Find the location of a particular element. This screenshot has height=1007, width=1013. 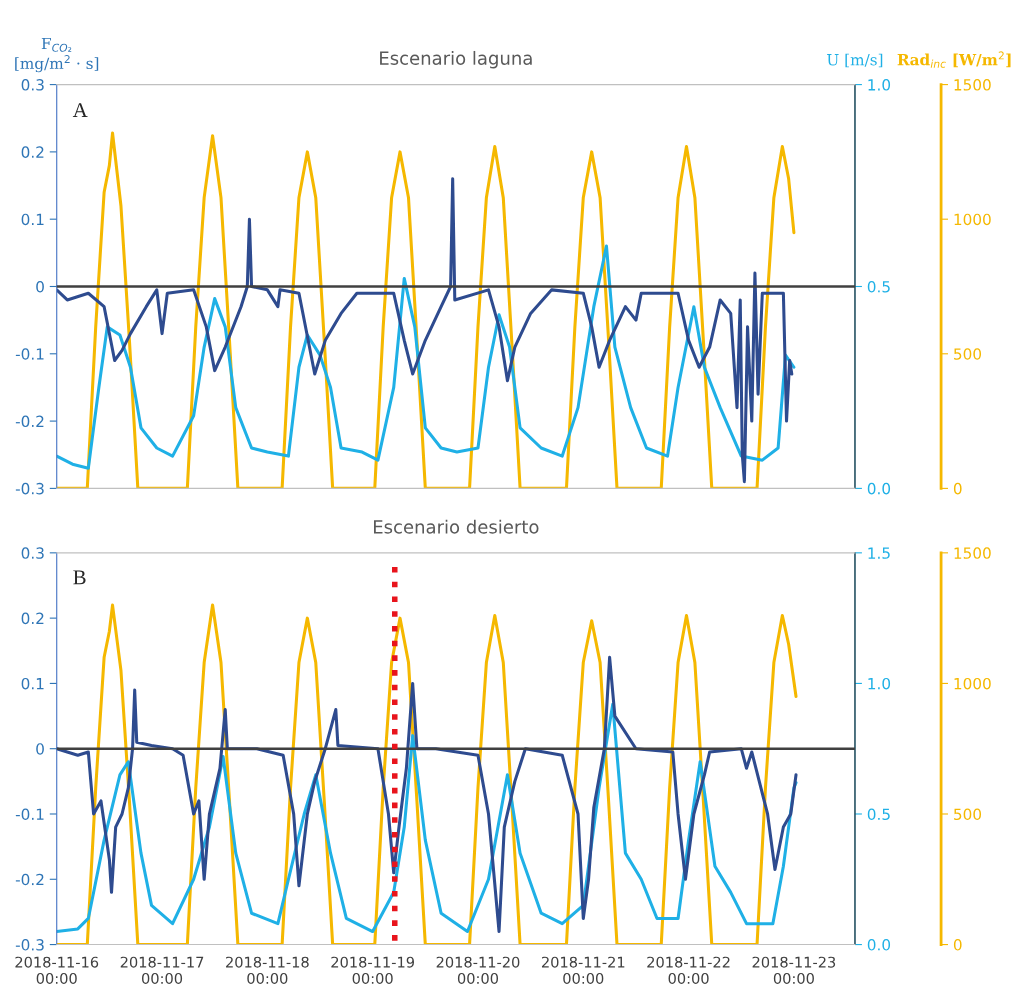

y2-tick-label: 1.5 is located at coordinates (879, 553).